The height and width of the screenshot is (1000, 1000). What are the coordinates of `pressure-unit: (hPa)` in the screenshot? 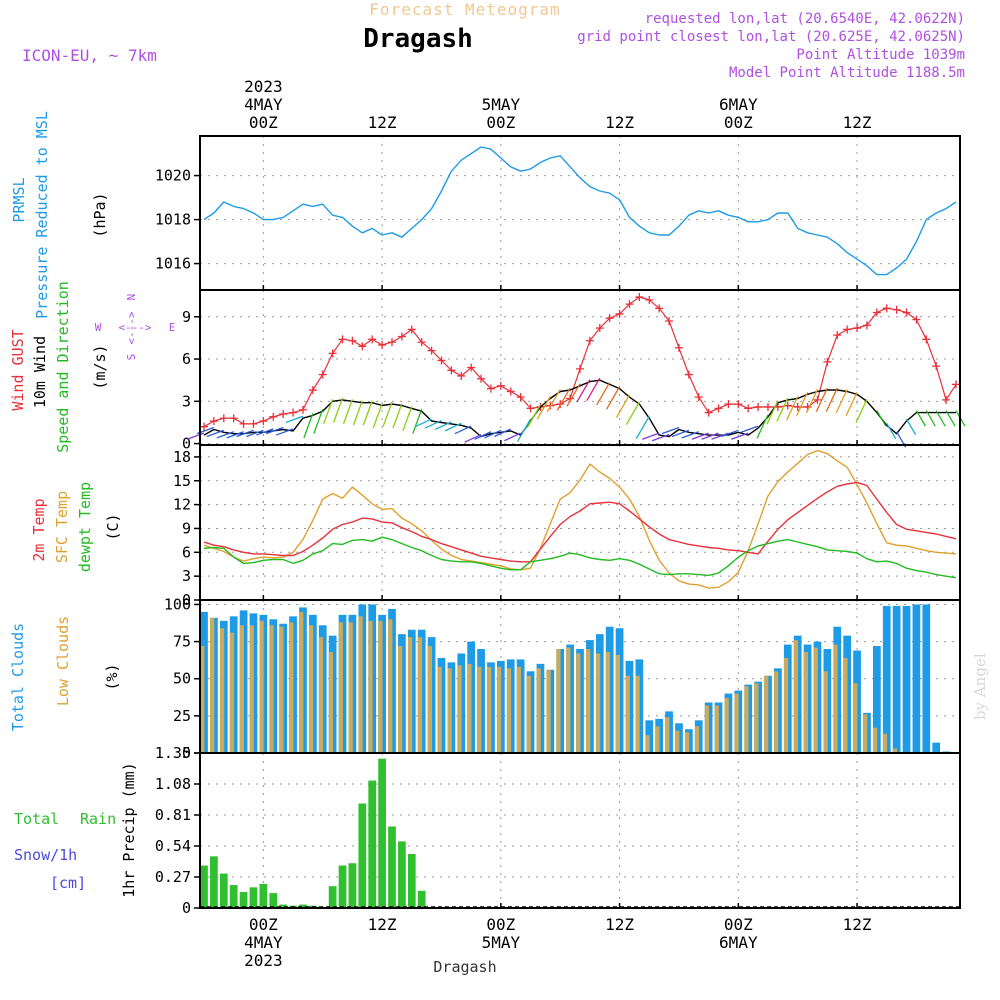 It's located at (100, 214).